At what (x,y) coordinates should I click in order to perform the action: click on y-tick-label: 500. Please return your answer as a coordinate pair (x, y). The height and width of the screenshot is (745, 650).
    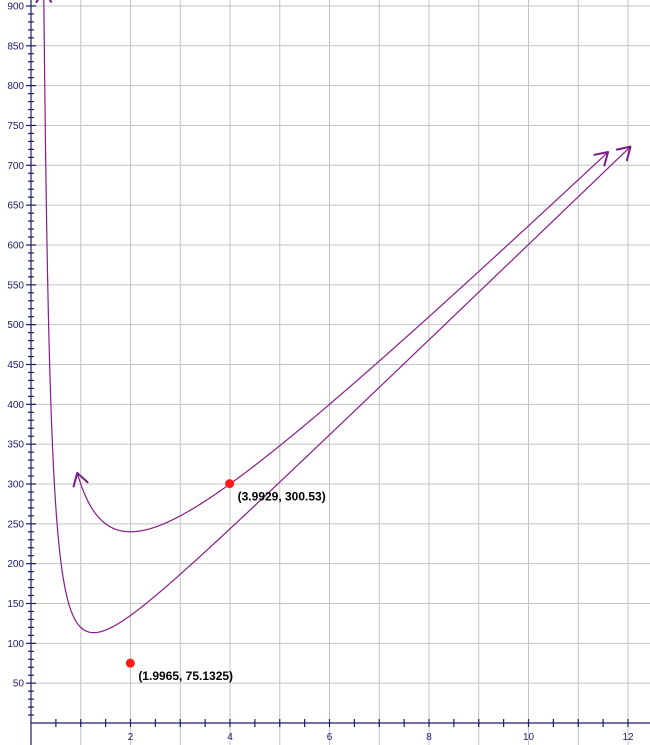
    Looking at the image, I should click on (15, 325).